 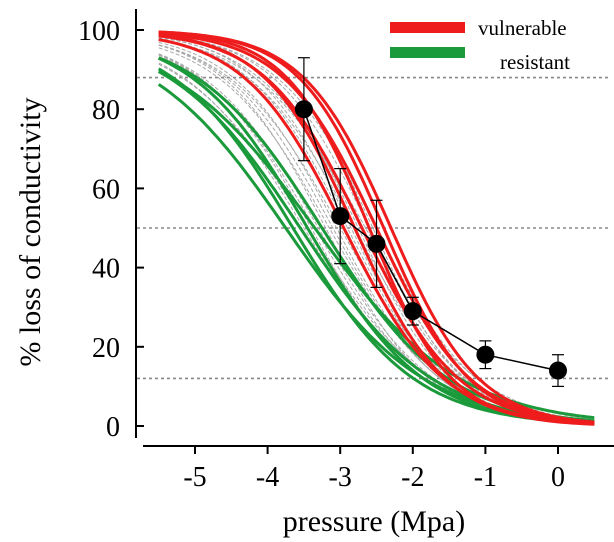 I want to click on legend-swatch-resistant, so click(x=427, y=52).